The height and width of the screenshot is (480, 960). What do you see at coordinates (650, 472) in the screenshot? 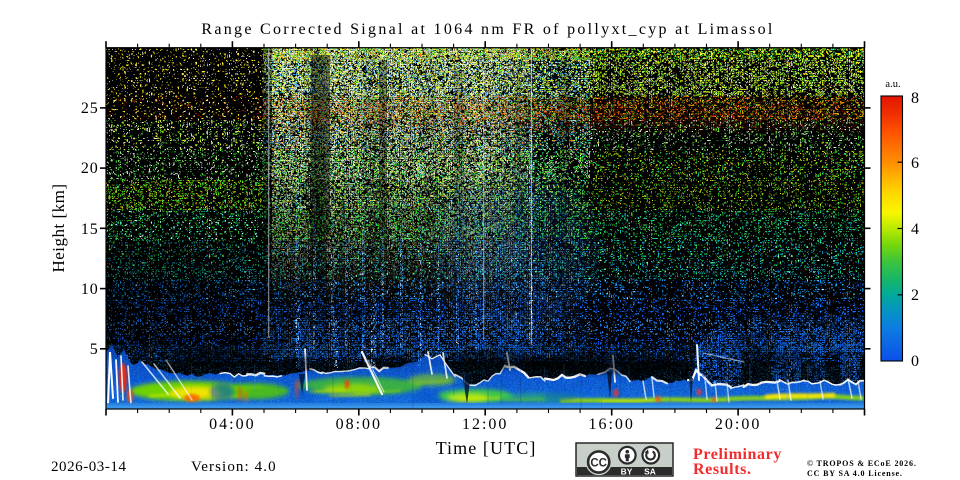
I see `svg-text: SA` at bounding box center [650, 472].